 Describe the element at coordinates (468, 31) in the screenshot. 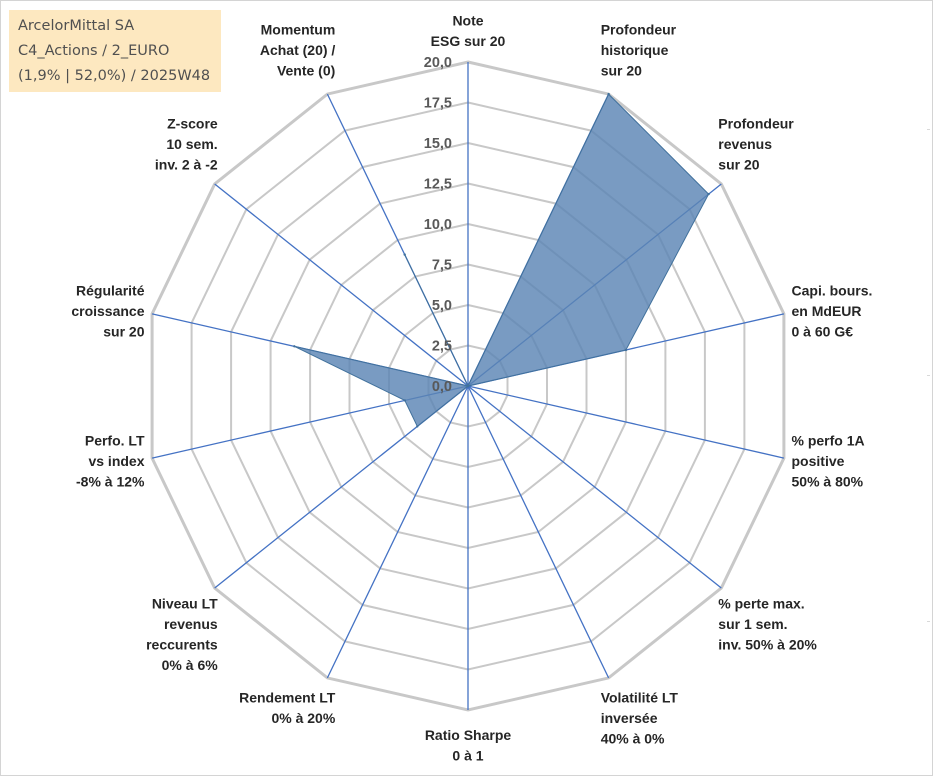

I see `category-label: Note ESG sur 20` at that location.